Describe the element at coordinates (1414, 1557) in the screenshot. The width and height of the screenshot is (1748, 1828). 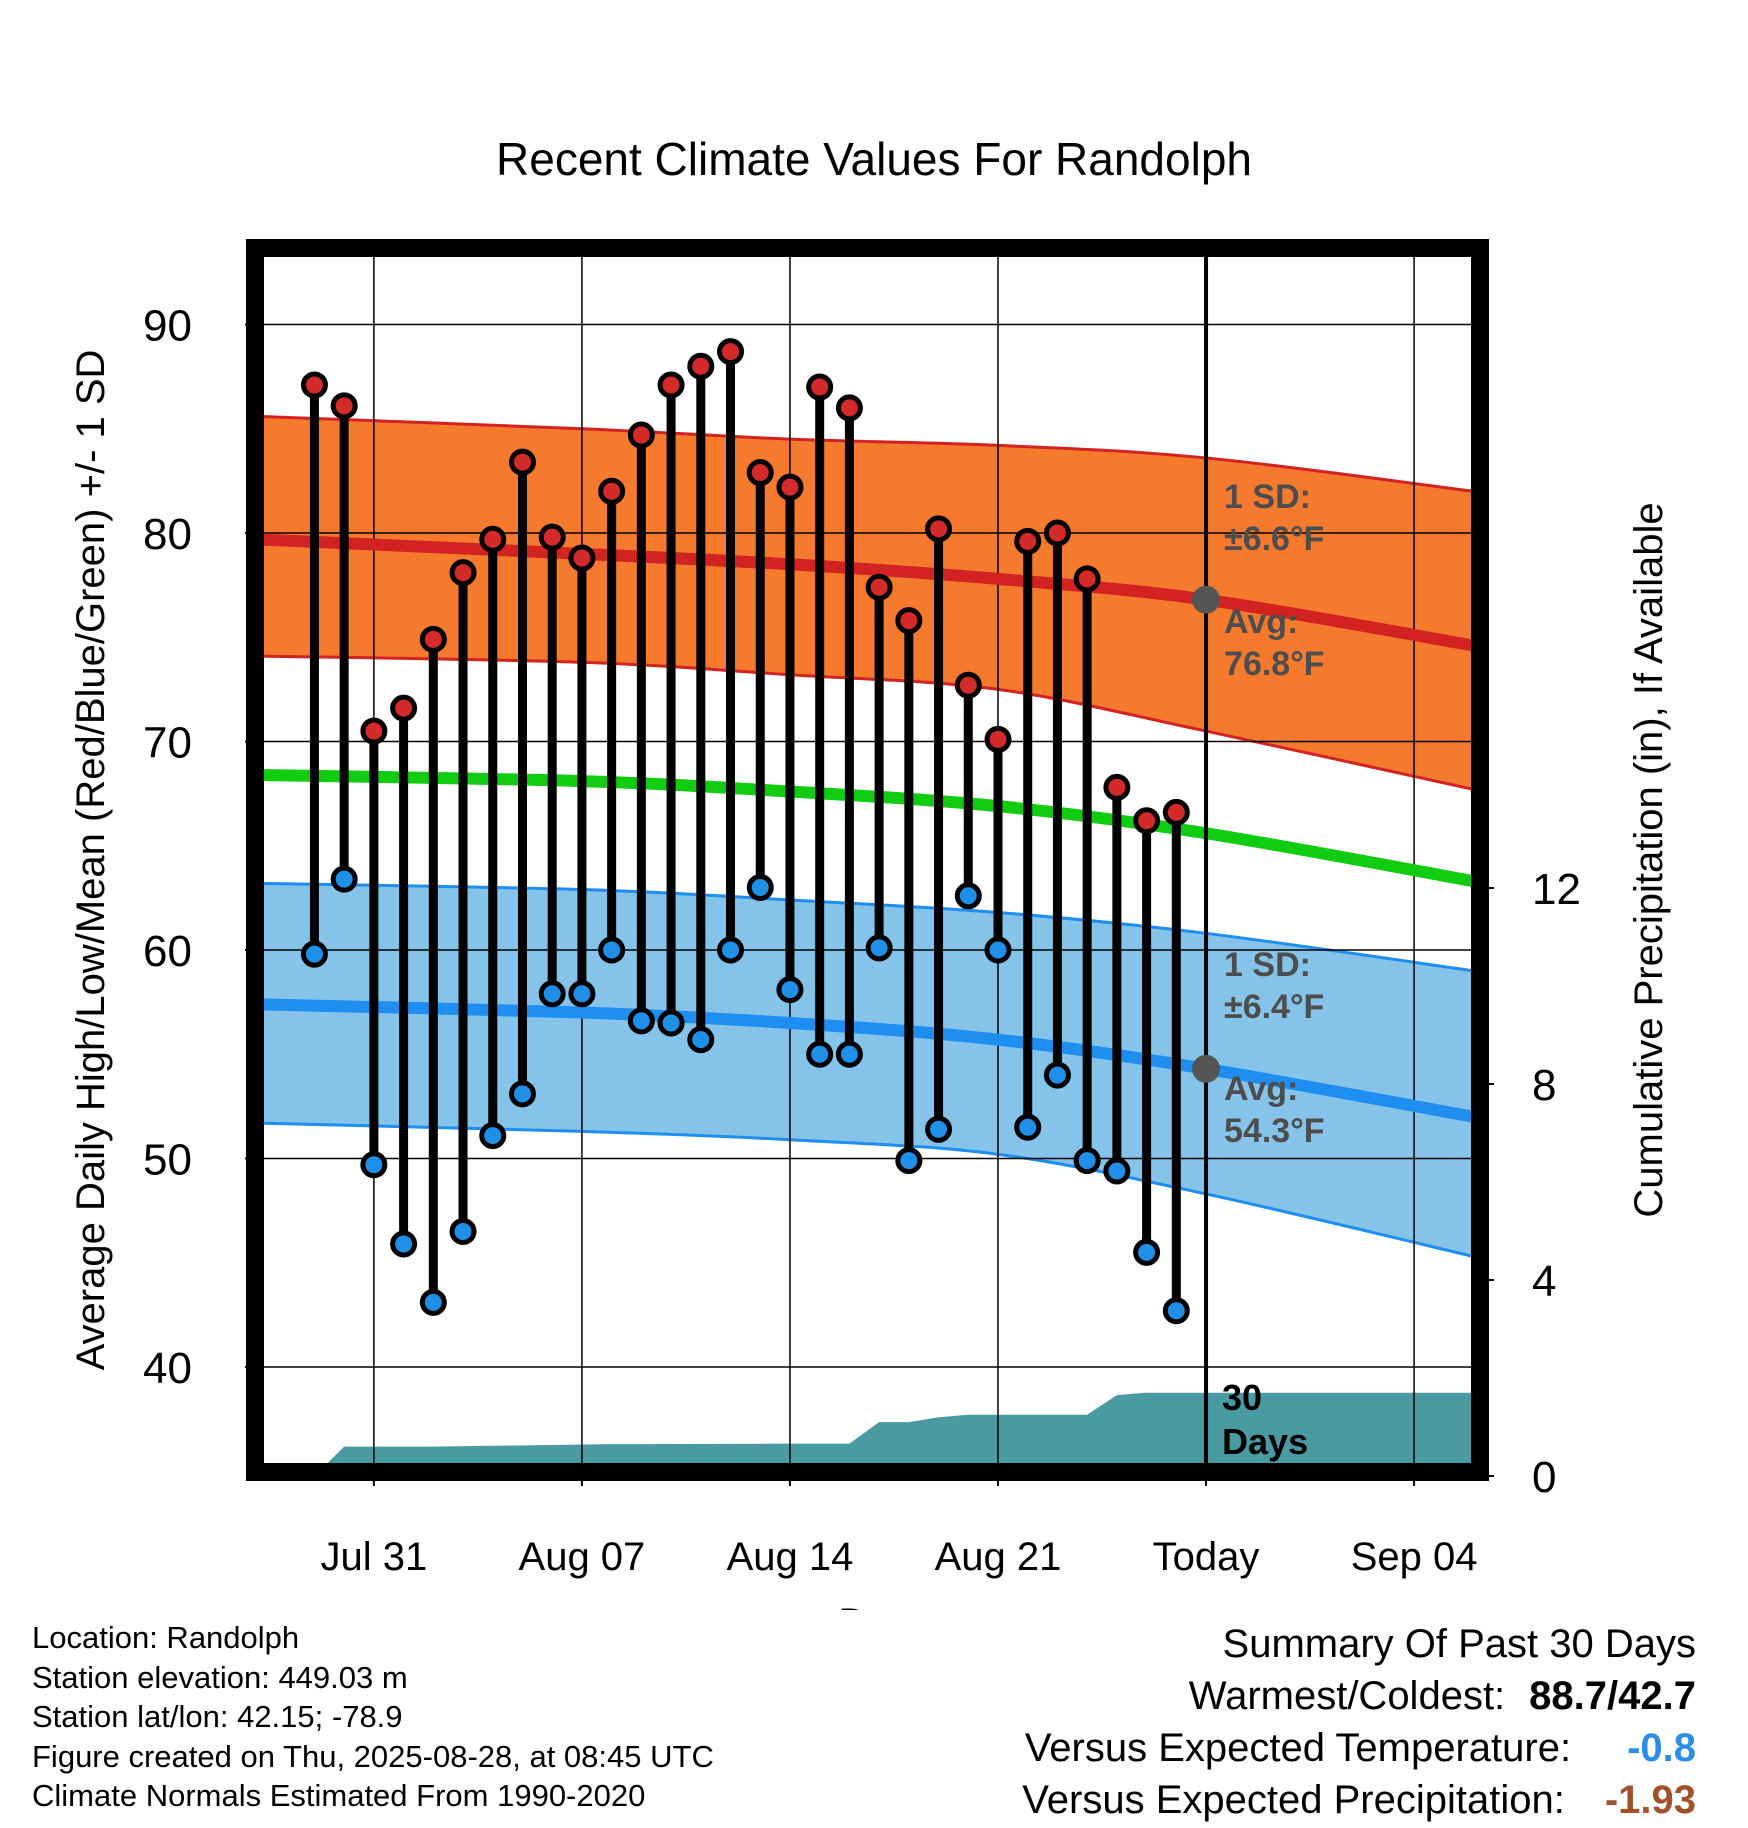
I see `x-tick-label: Sep 04` at that location.